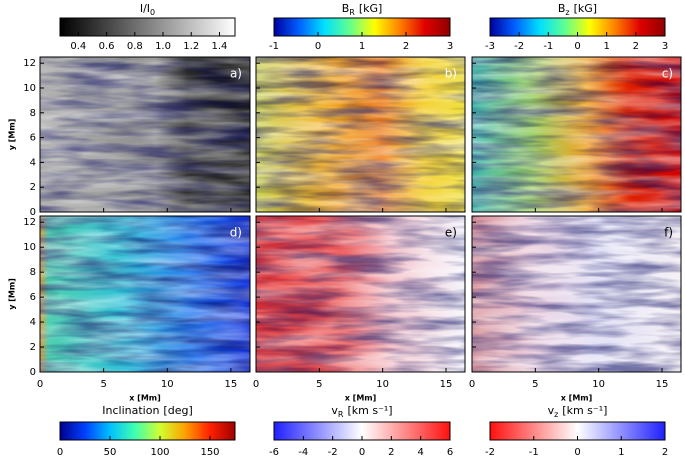 This screenshot has width=685, height=462. What do you see at coordinates (110, 452) in the screenshot?
I see `colorbar-tick-label: 50` at bounding box center [110, 452].